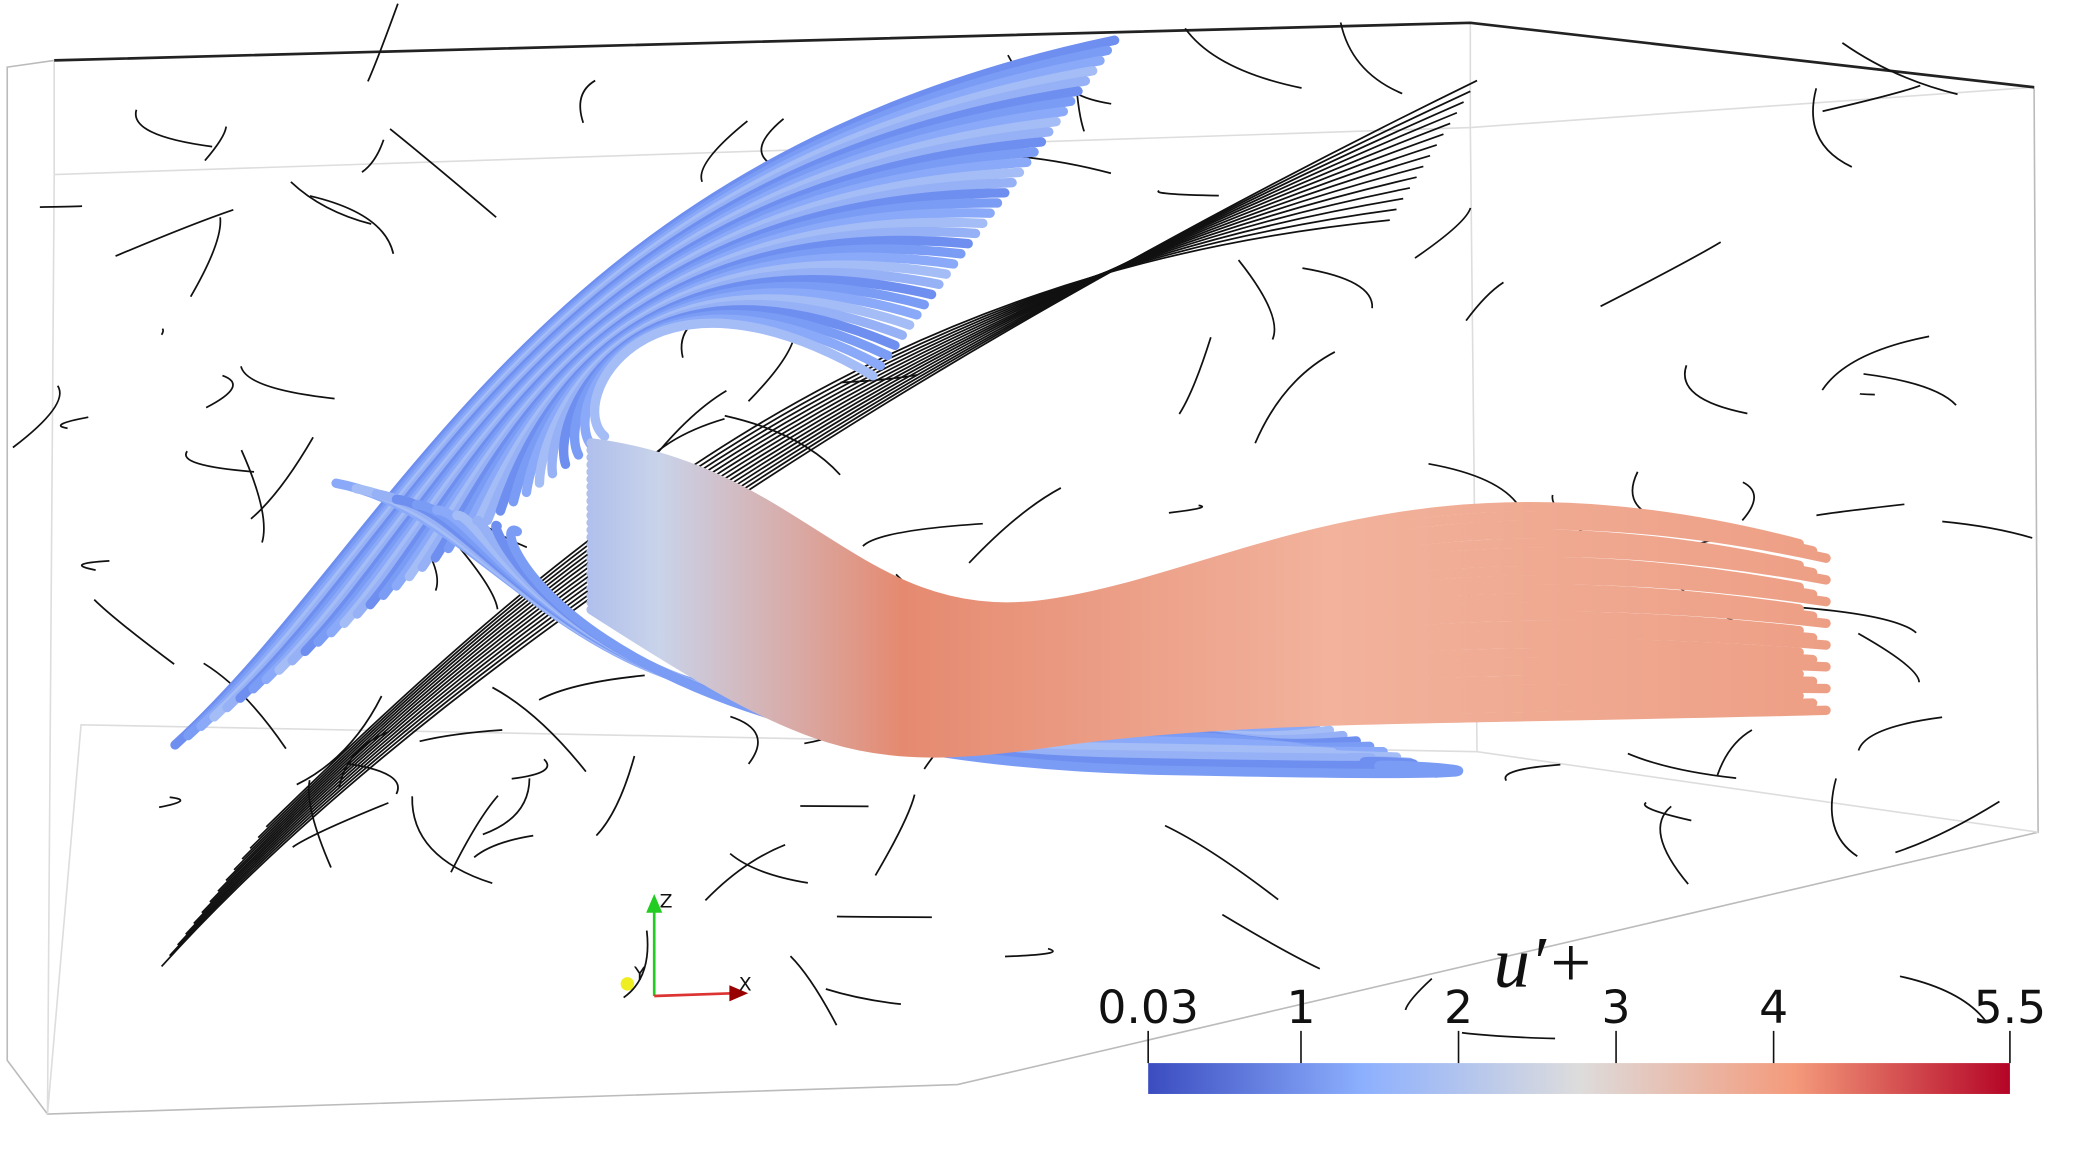  I want to click on axes-triad: Z Y X, so click(686, 946).